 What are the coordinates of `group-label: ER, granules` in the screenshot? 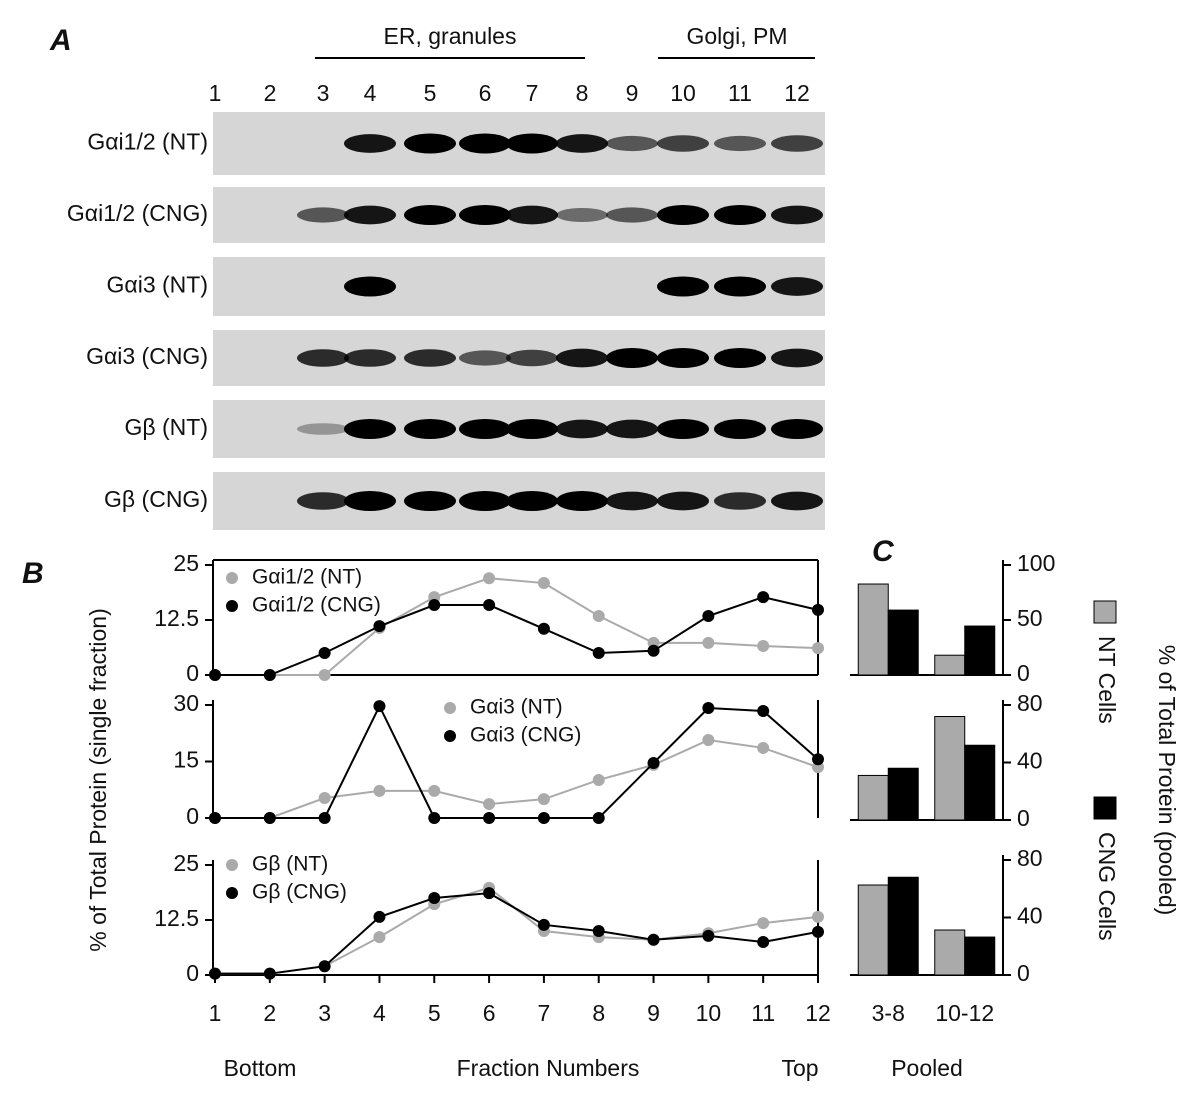 It's located at (450, 36).